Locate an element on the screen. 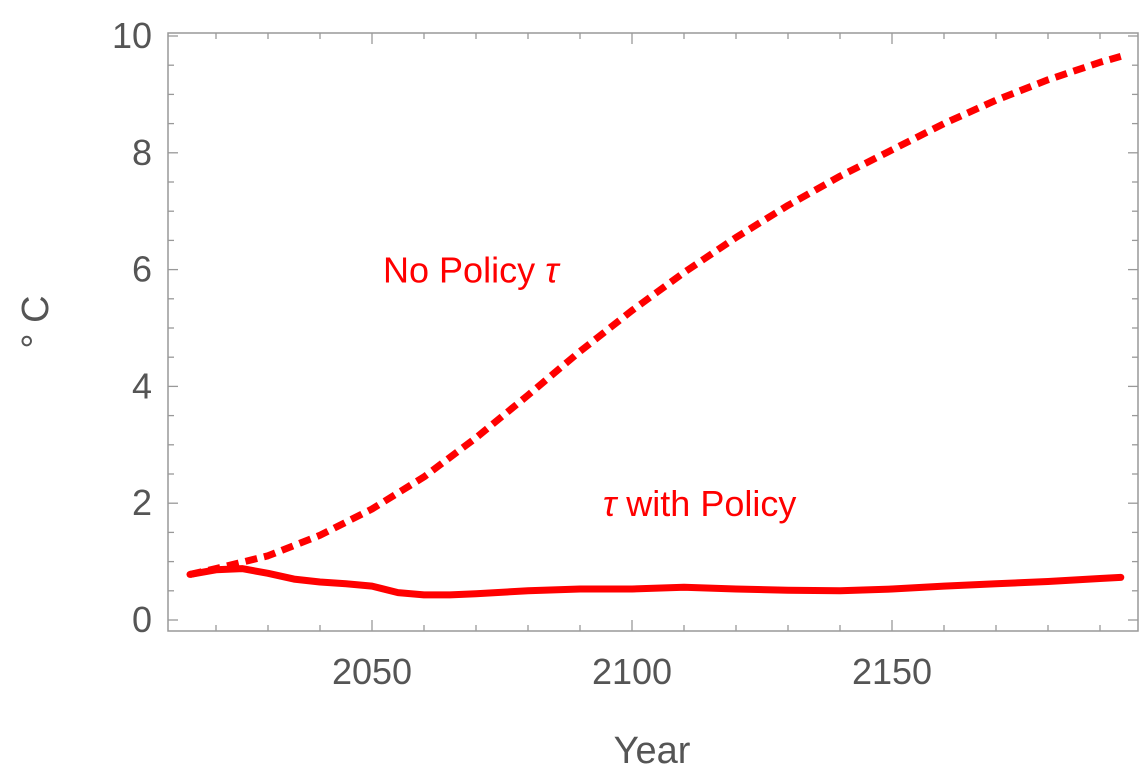  y-tick-label: 8 is located at coordinates (142, 152).